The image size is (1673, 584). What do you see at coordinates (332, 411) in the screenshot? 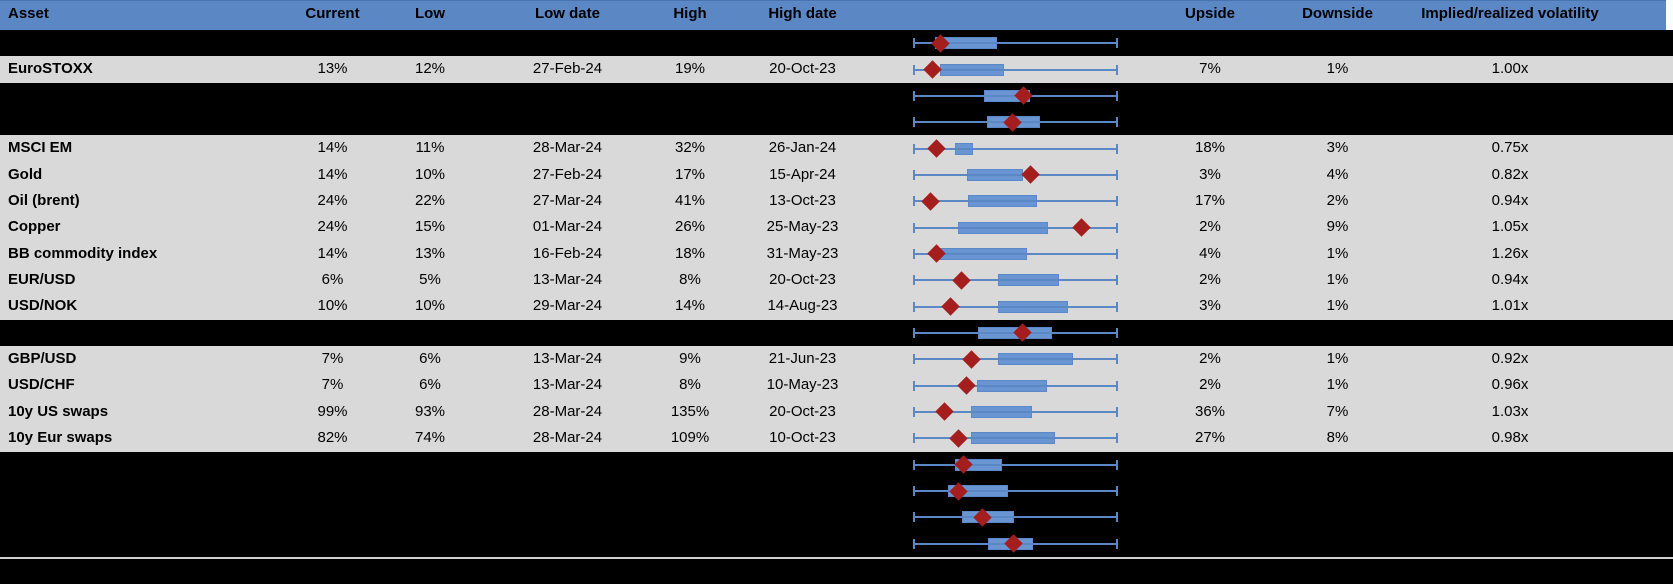
I see `cell-current: 99%` at bounding box center [332, 411].